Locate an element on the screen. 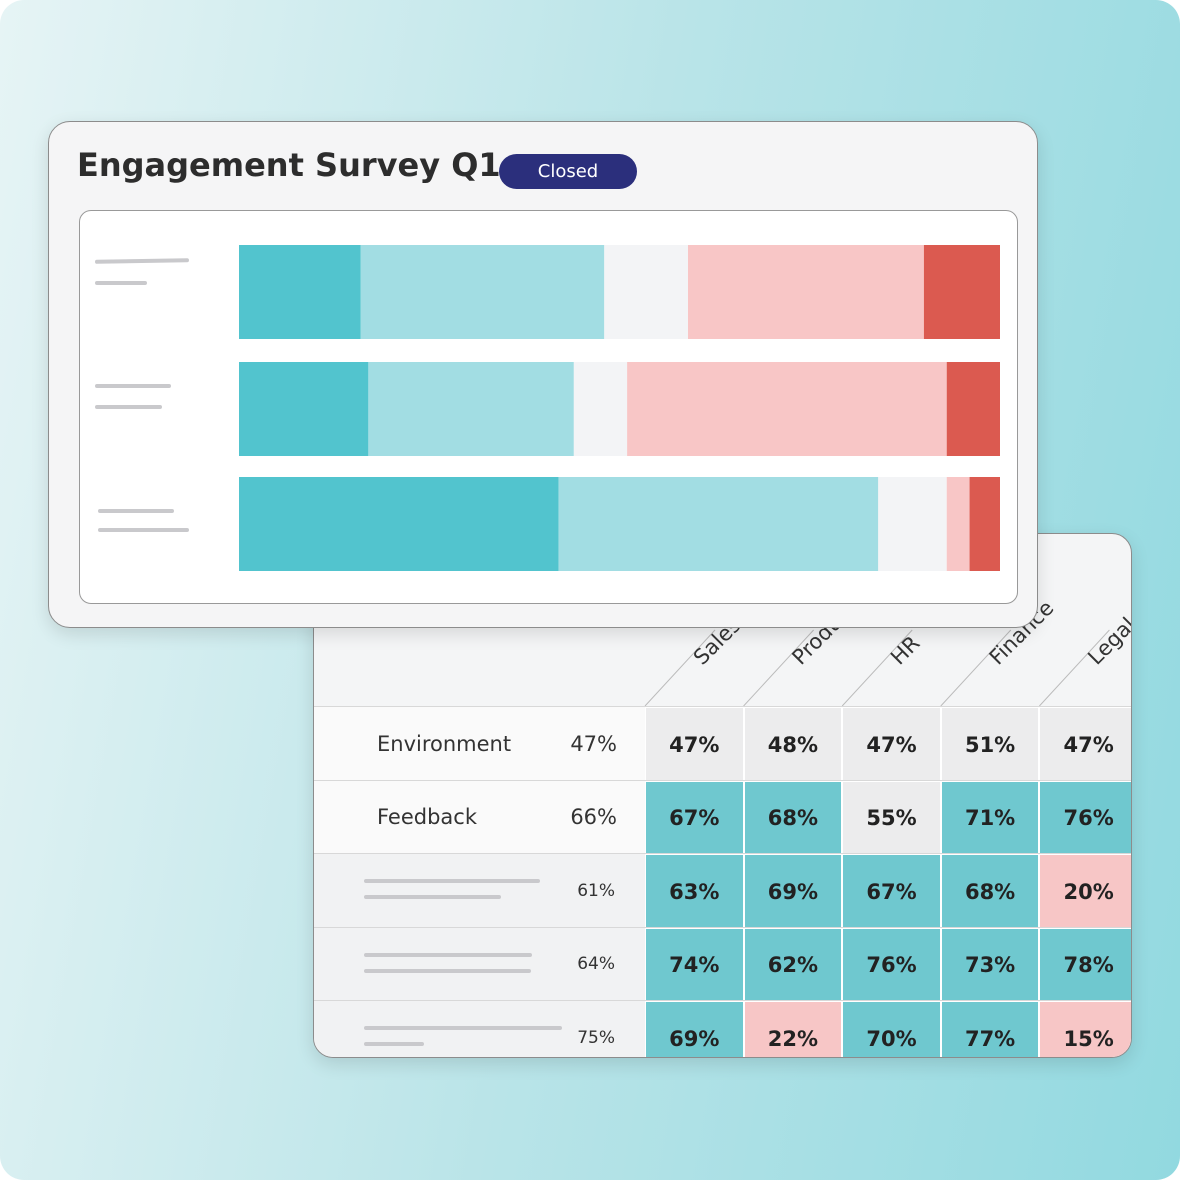 This screenshot has height=1180, width=1180. heat-cell: 74% is located at coordinates (694, 964).